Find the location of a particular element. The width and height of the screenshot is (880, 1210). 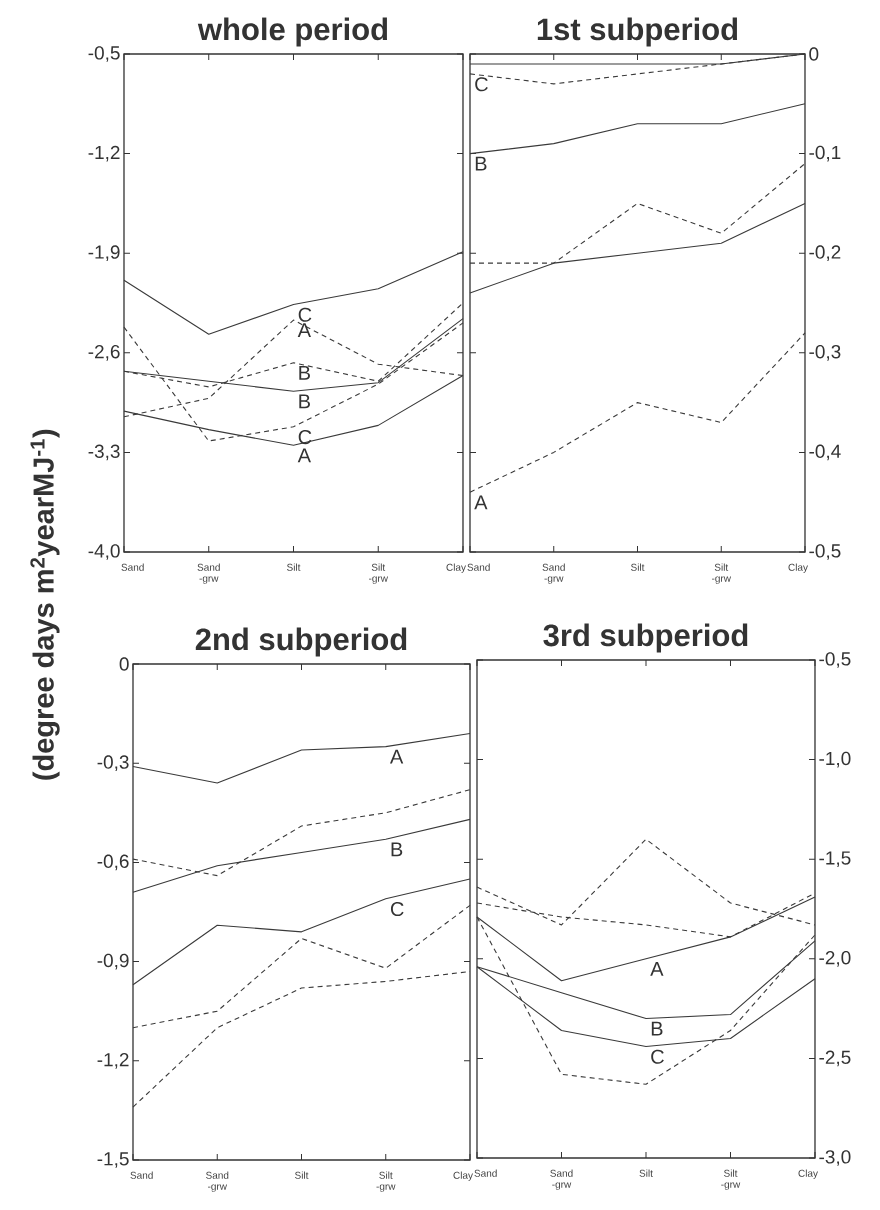

y-tick-label: -1,9 is located at coordinates (104, 253).